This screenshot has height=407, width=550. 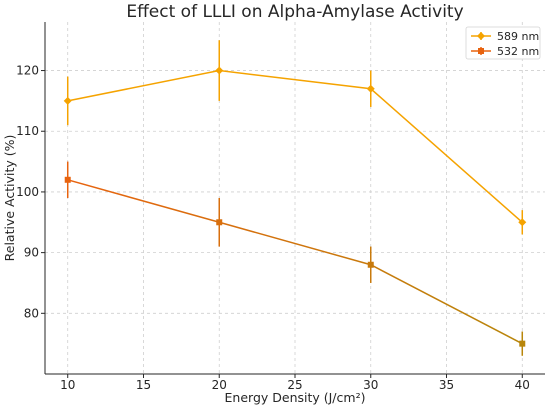 I want to click on y-axis-label: Relative Activity (%), so click(x=9, y=198).